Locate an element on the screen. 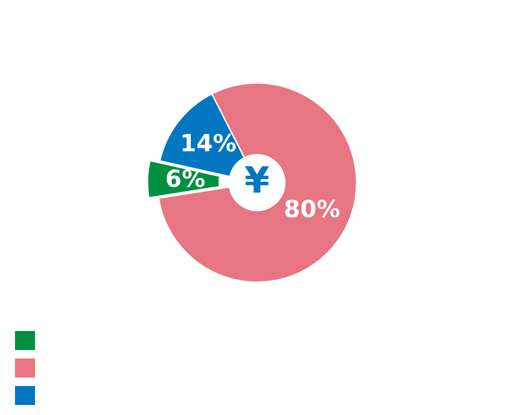 The width and height of the screenshot is (514, 415). data-label: 14% is located at coordinates (209, 143).